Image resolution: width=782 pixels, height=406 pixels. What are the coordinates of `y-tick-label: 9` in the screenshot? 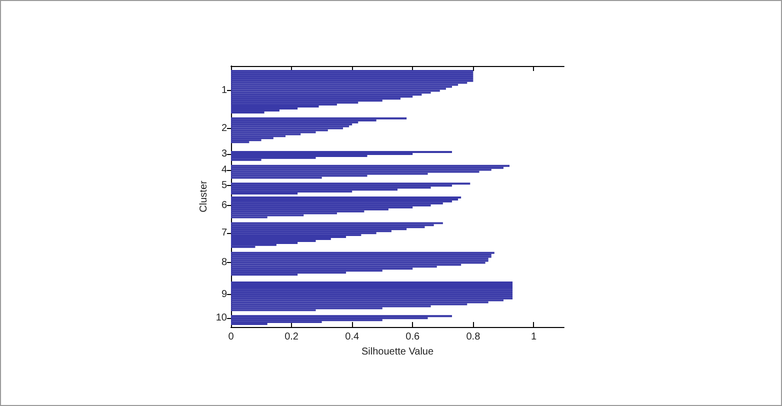 It's located at (224, 294).